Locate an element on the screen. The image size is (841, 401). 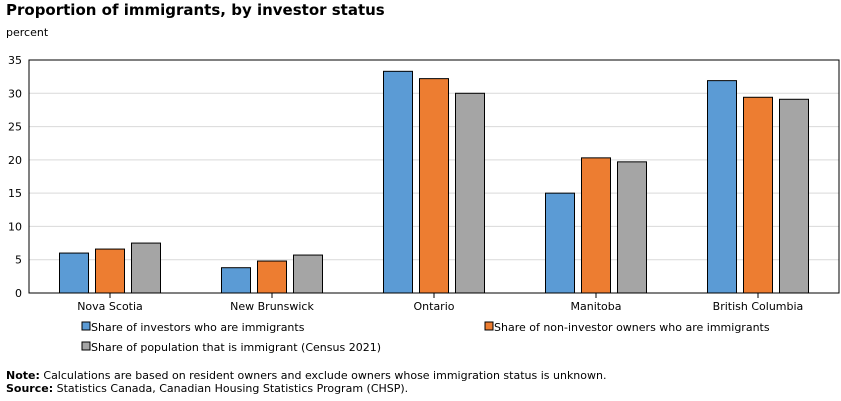
y-tick-label: 15 is located at coordinates (15, 193).